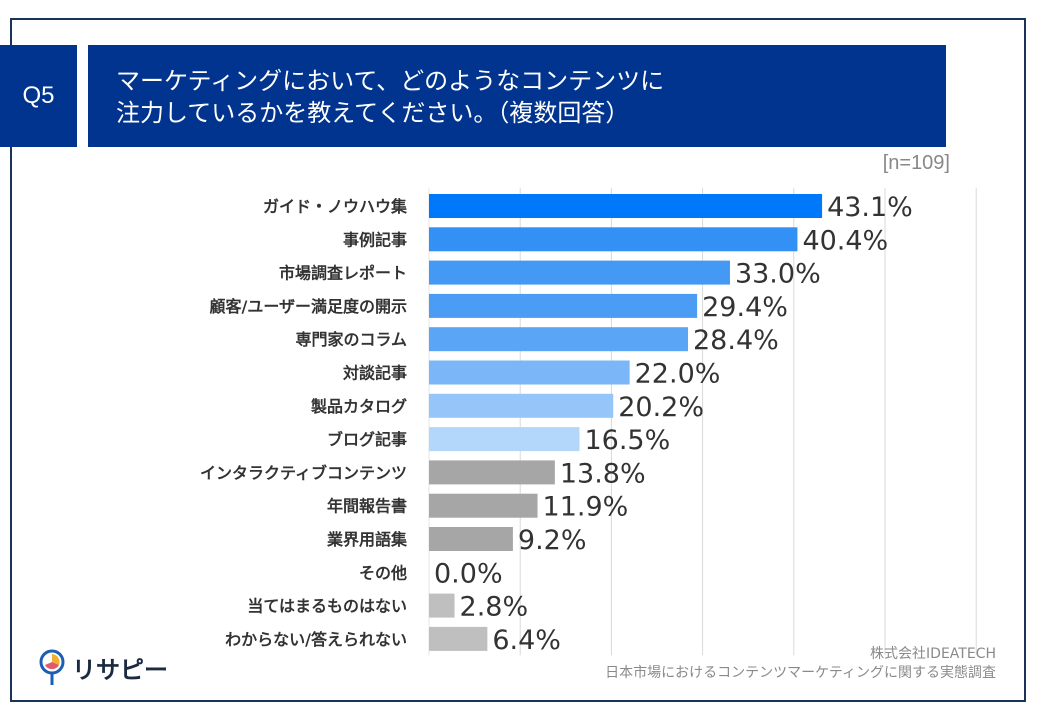 The image size is (1040, 720). I want to click on sample-size: [n=109], so click(916, 163).